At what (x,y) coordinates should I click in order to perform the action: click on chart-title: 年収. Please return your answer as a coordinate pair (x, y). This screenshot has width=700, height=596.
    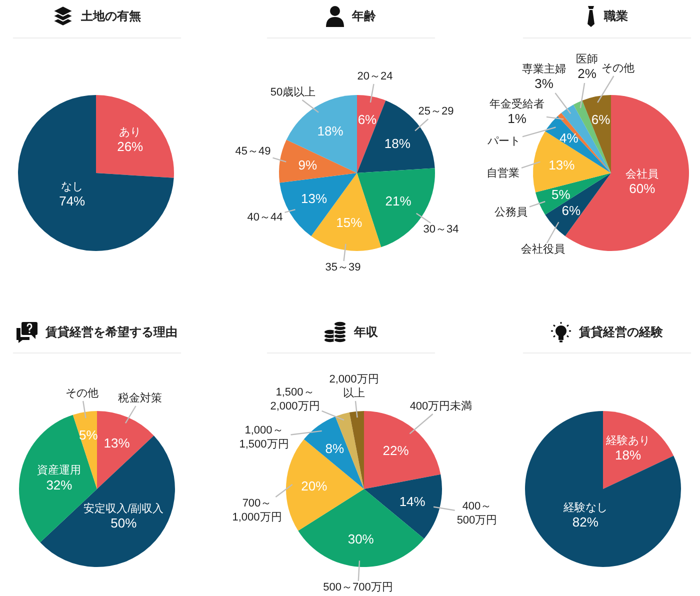
    Looking at the image, I should click on (366, 332).